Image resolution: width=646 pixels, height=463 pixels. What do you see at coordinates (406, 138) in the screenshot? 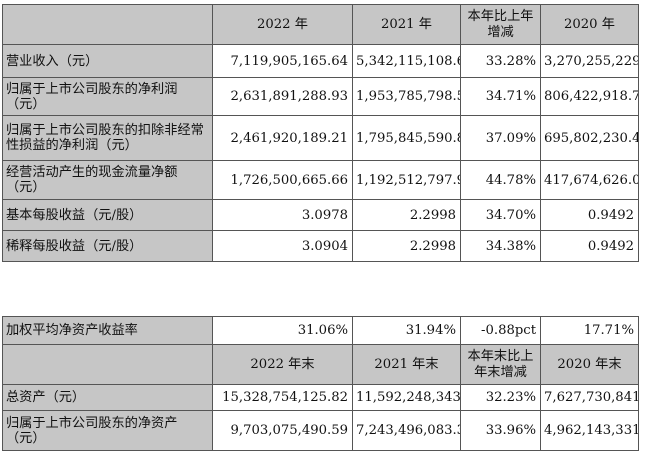
I see `cell-2021: 1,795,845,590.84` at bounding box center [406, 138].